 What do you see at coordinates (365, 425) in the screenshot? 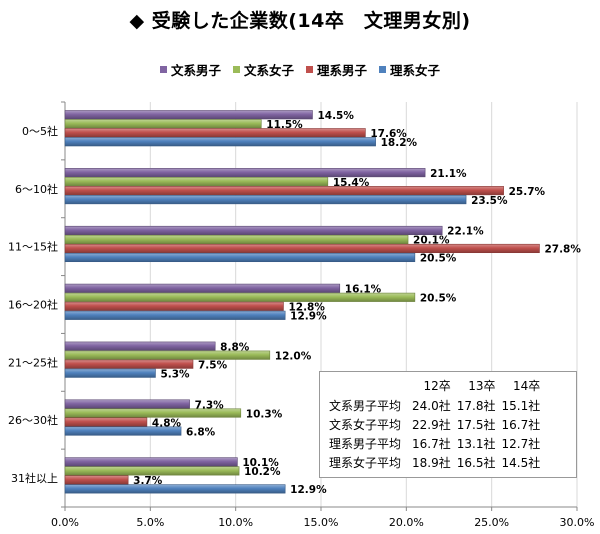
I see `stats-row-label: 文系女子平均` at bounding box center [365, 425].